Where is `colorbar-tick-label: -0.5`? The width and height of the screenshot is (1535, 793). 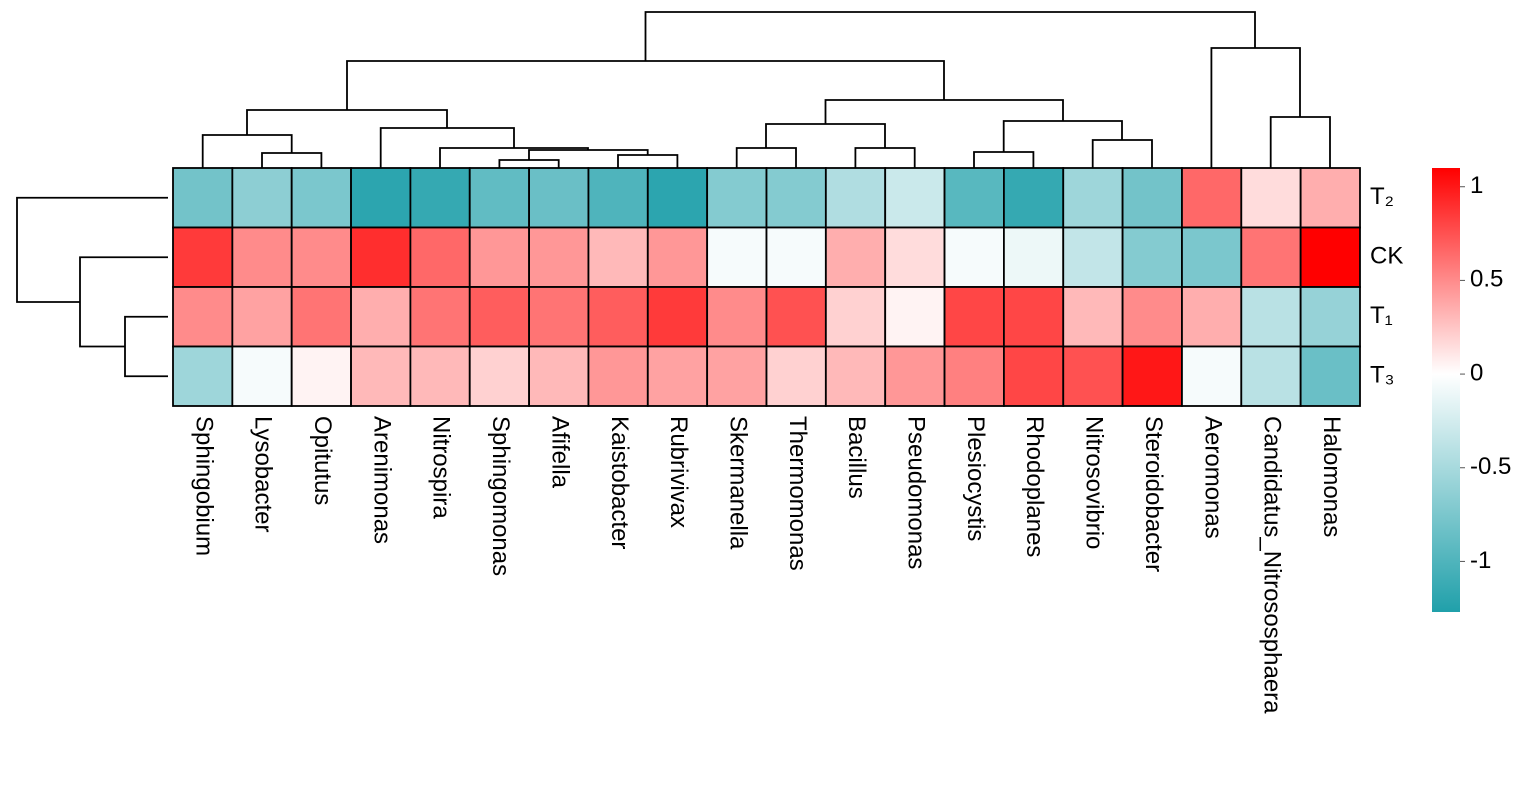 colorbar-tick-label: -0.5 is located at coordinates (1490, 466).